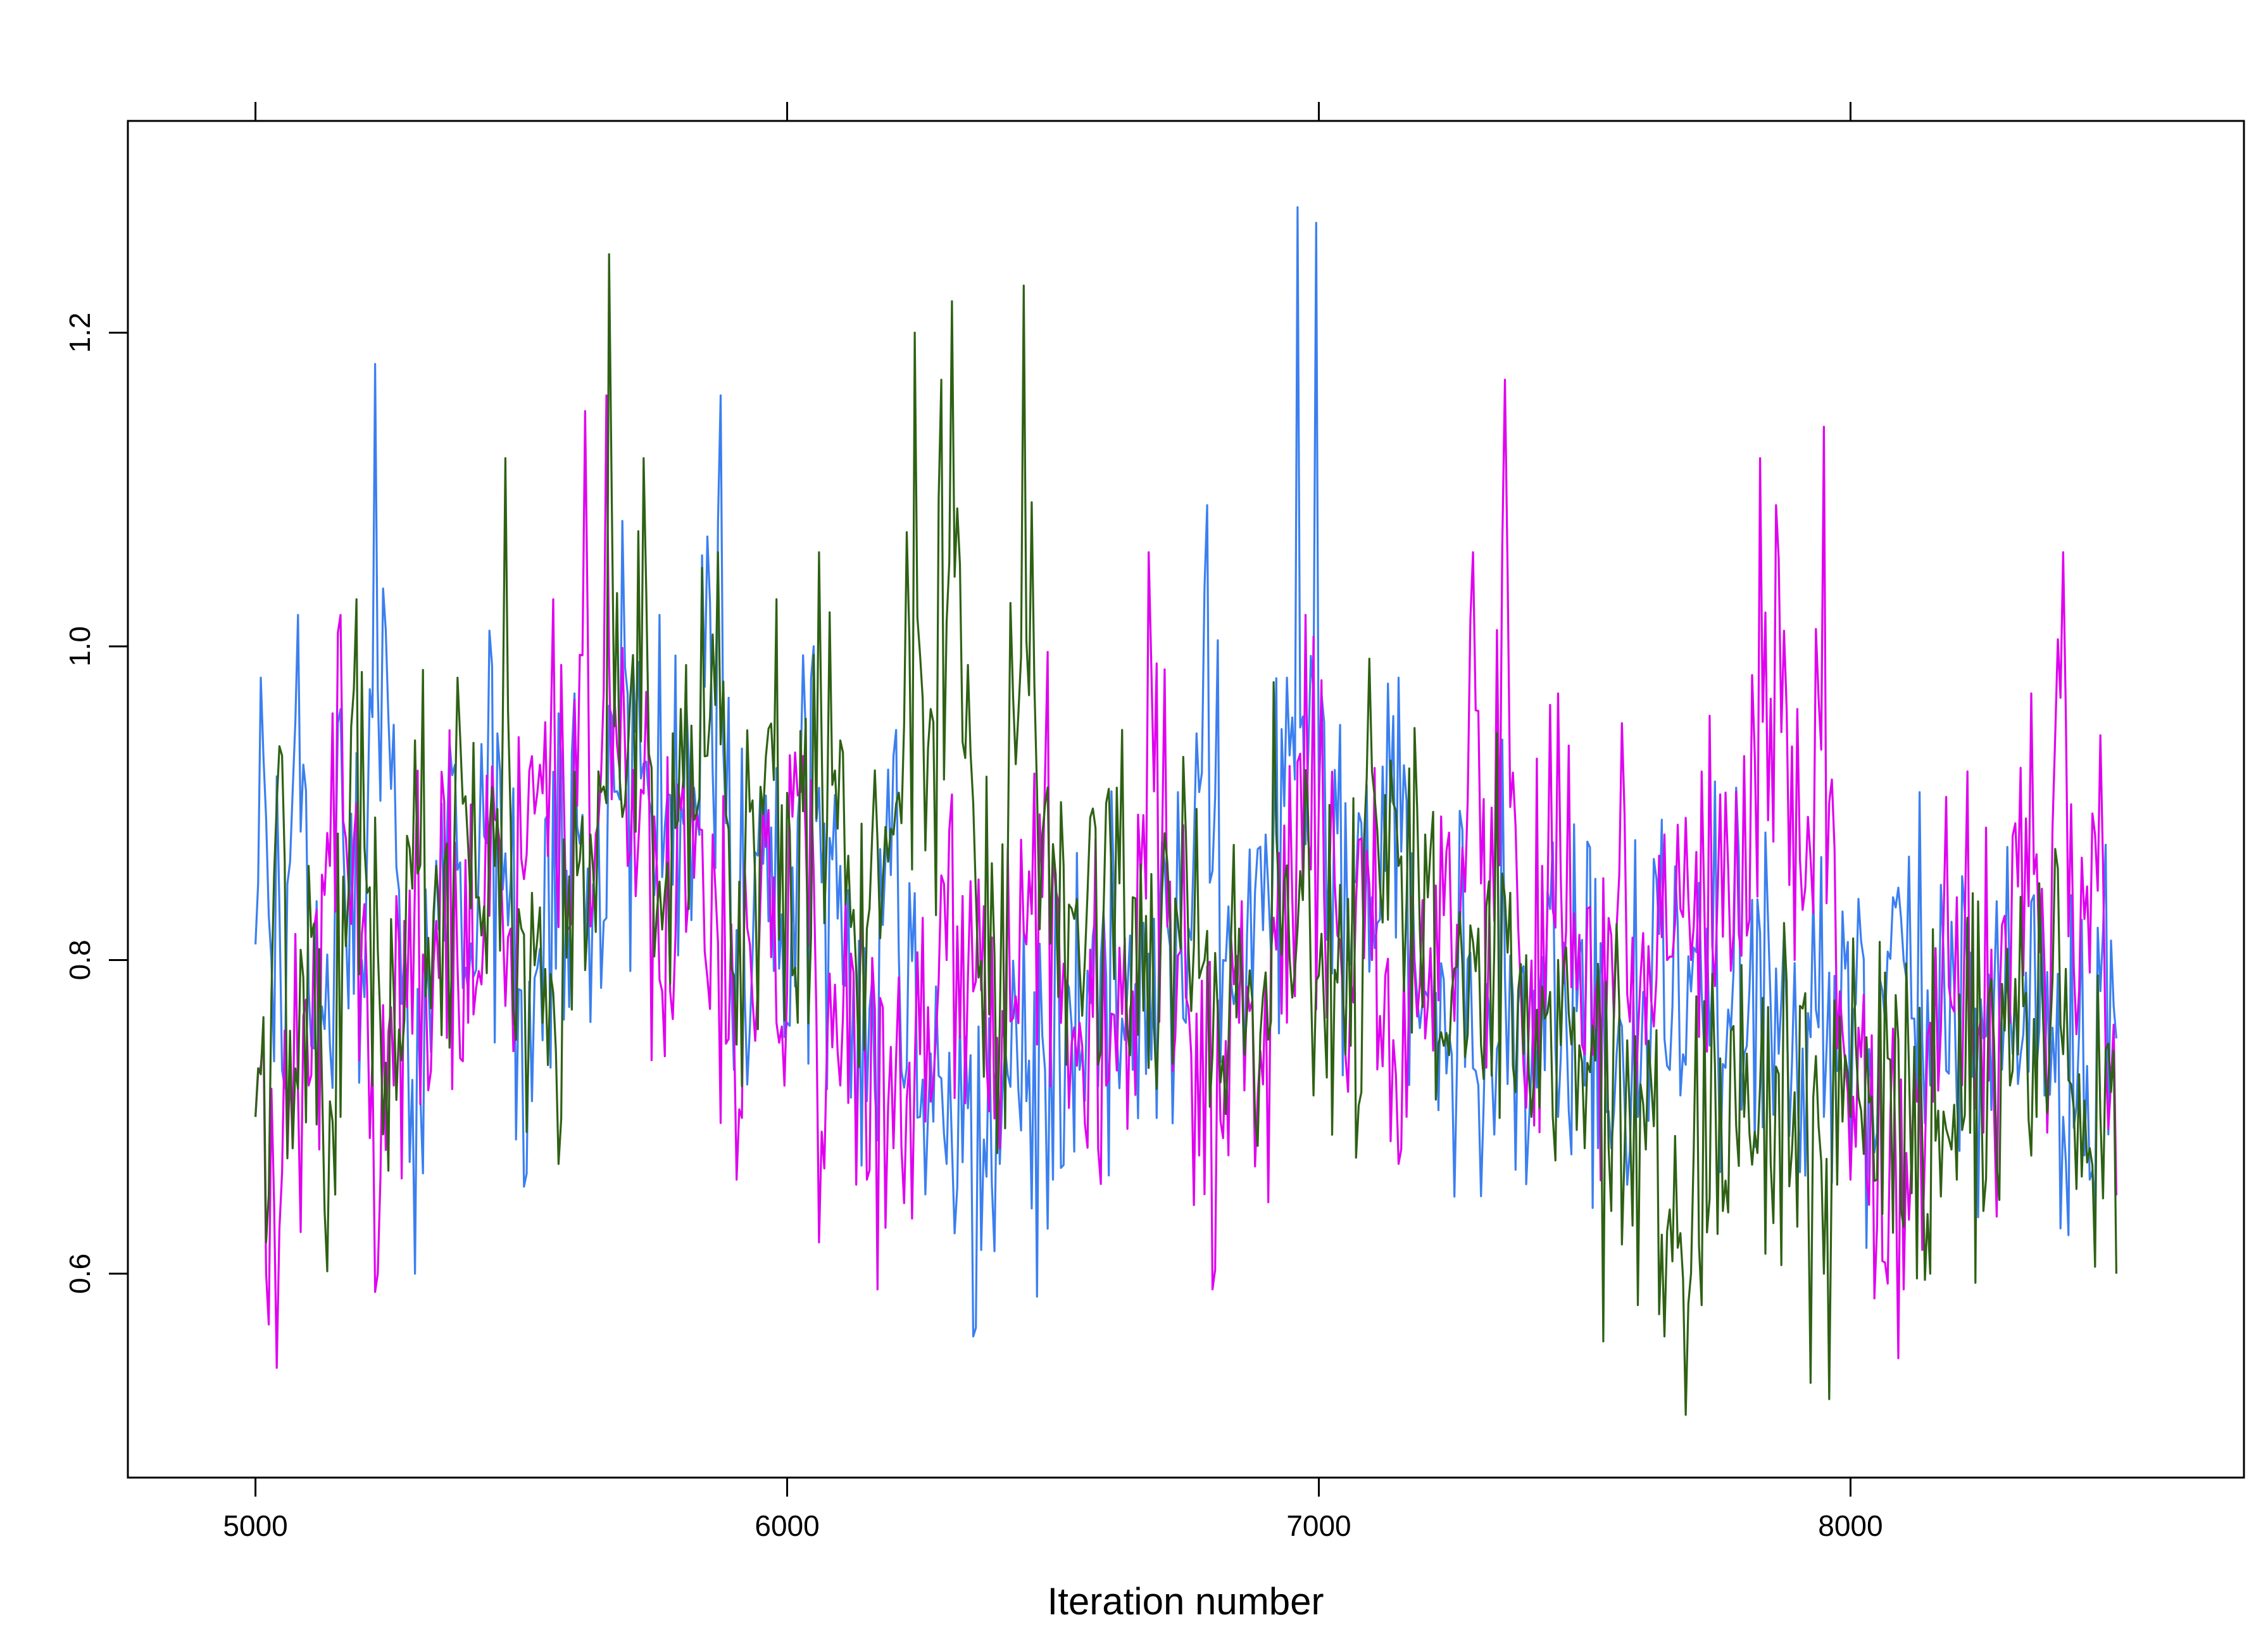  Describe the element at coordinates (787, 1525) in the screenshot. I see `x-tick-label: 6000` at that location.